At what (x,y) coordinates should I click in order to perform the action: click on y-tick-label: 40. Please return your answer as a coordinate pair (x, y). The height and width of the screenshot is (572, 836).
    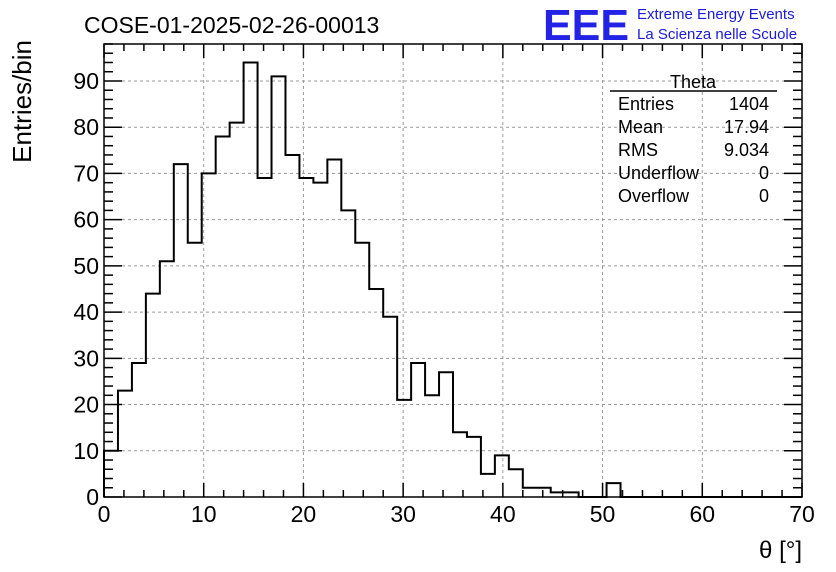
    Looking at the image, I should click on (86, 312).